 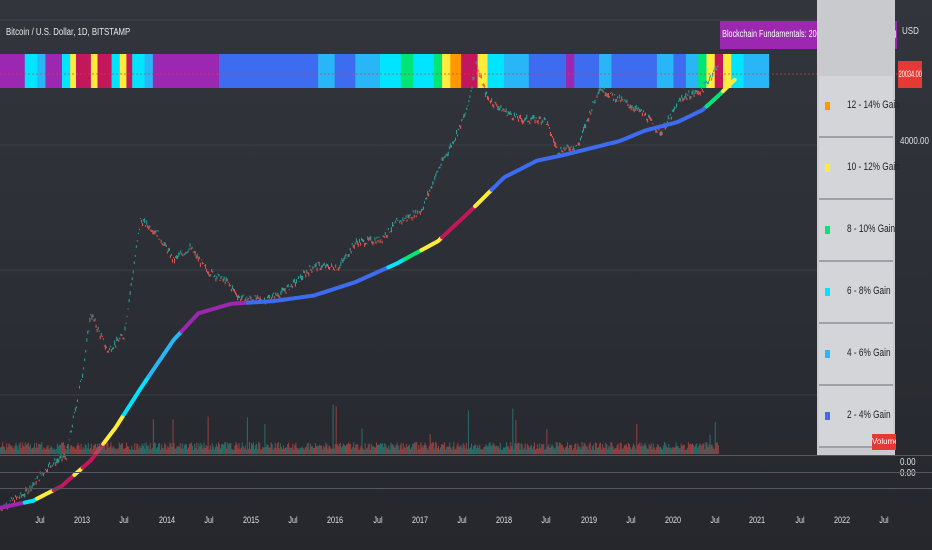 I want to click on legend-item: 10 - 12% Gain, so click(x=859, y=169).